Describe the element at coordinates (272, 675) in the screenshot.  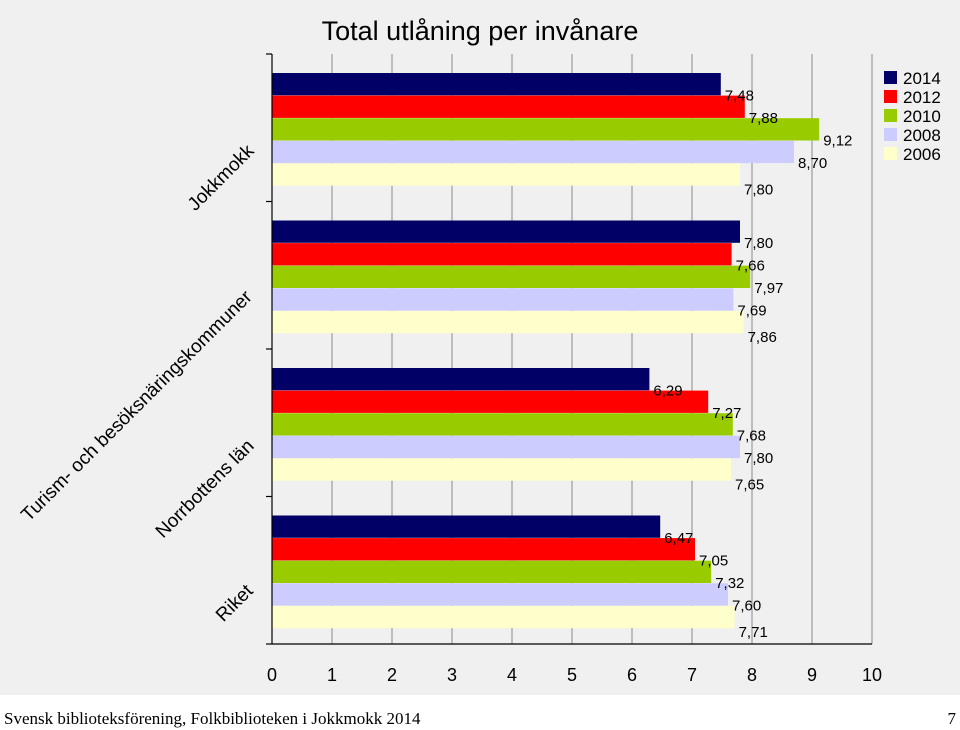
I see `x-tick-label: 0` at that location.